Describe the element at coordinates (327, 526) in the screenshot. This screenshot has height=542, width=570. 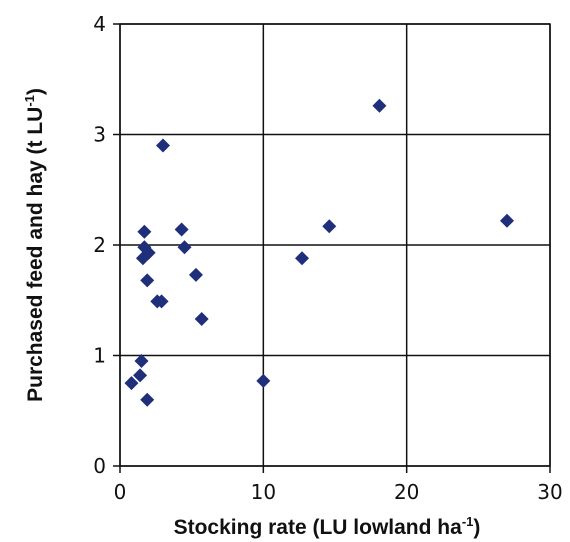
I see `x-axis-title: Stocking rate (LU lowland ha-1)` at that location.